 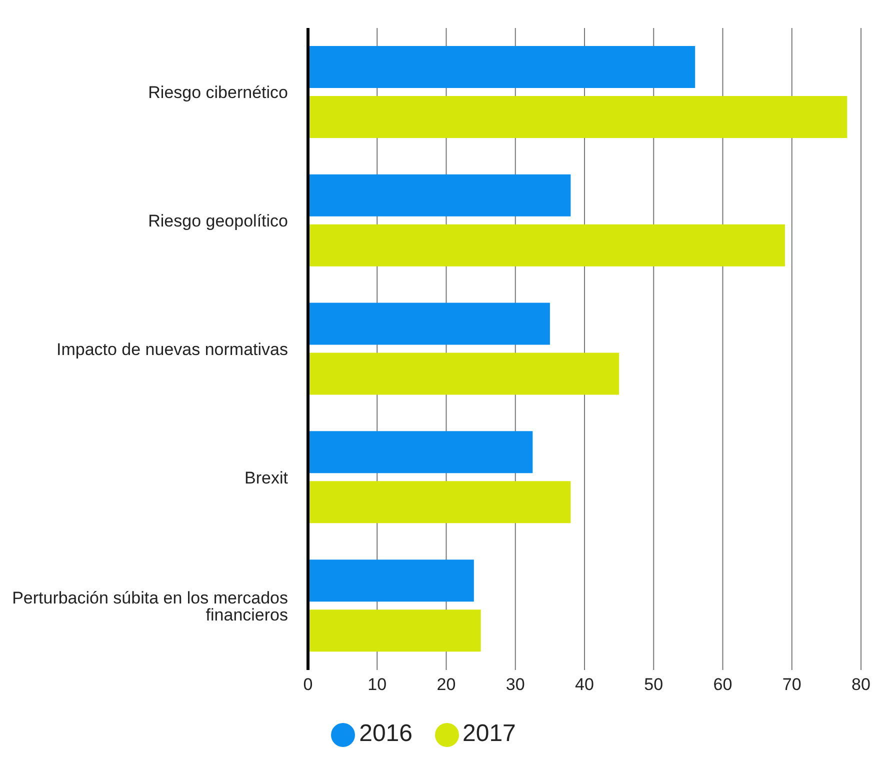 What do you see at coordinates (489, 733) in the screenshot?
I see `legend-label: 2017` at bounding box center [489, 733].